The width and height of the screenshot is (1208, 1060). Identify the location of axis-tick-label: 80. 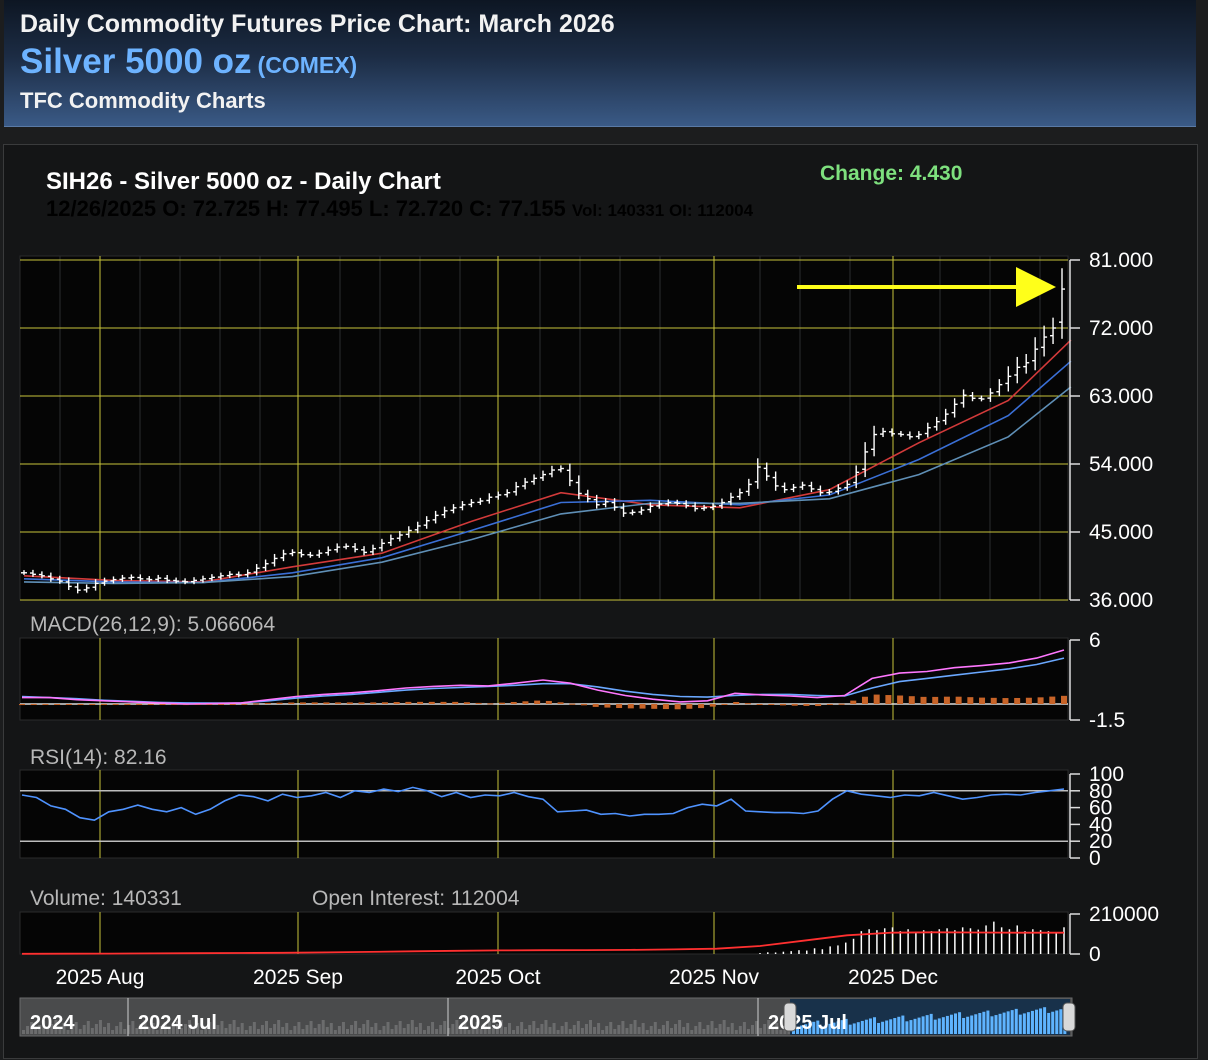
(1100, 791).